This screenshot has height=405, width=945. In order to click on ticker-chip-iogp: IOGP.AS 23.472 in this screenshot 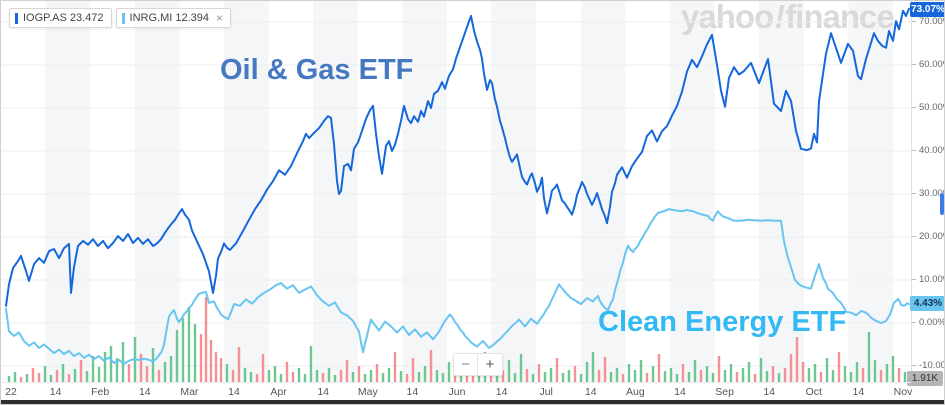, I will do `click(60, 18)`.